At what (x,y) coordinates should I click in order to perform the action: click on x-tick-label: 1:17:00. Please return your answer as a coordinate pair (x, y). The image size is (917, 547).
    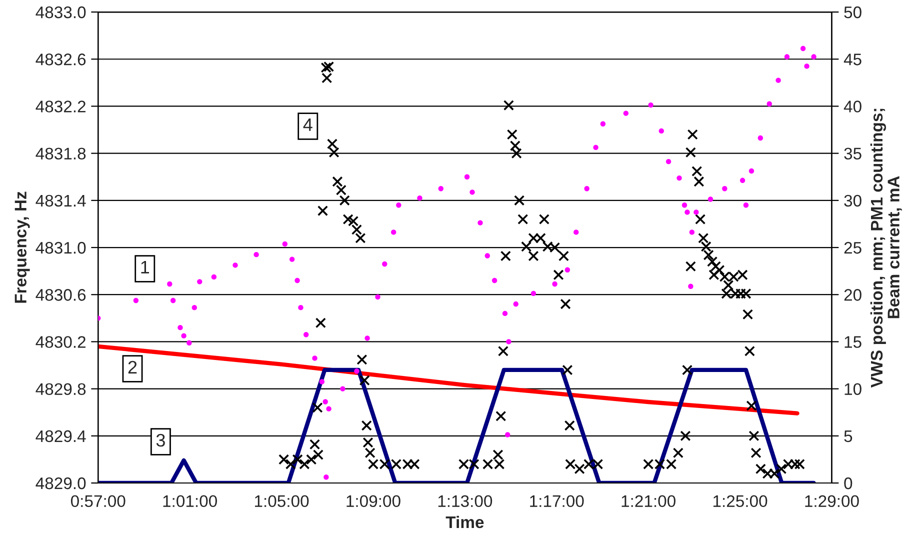
    Looking at the image, I should click on (557, 501).